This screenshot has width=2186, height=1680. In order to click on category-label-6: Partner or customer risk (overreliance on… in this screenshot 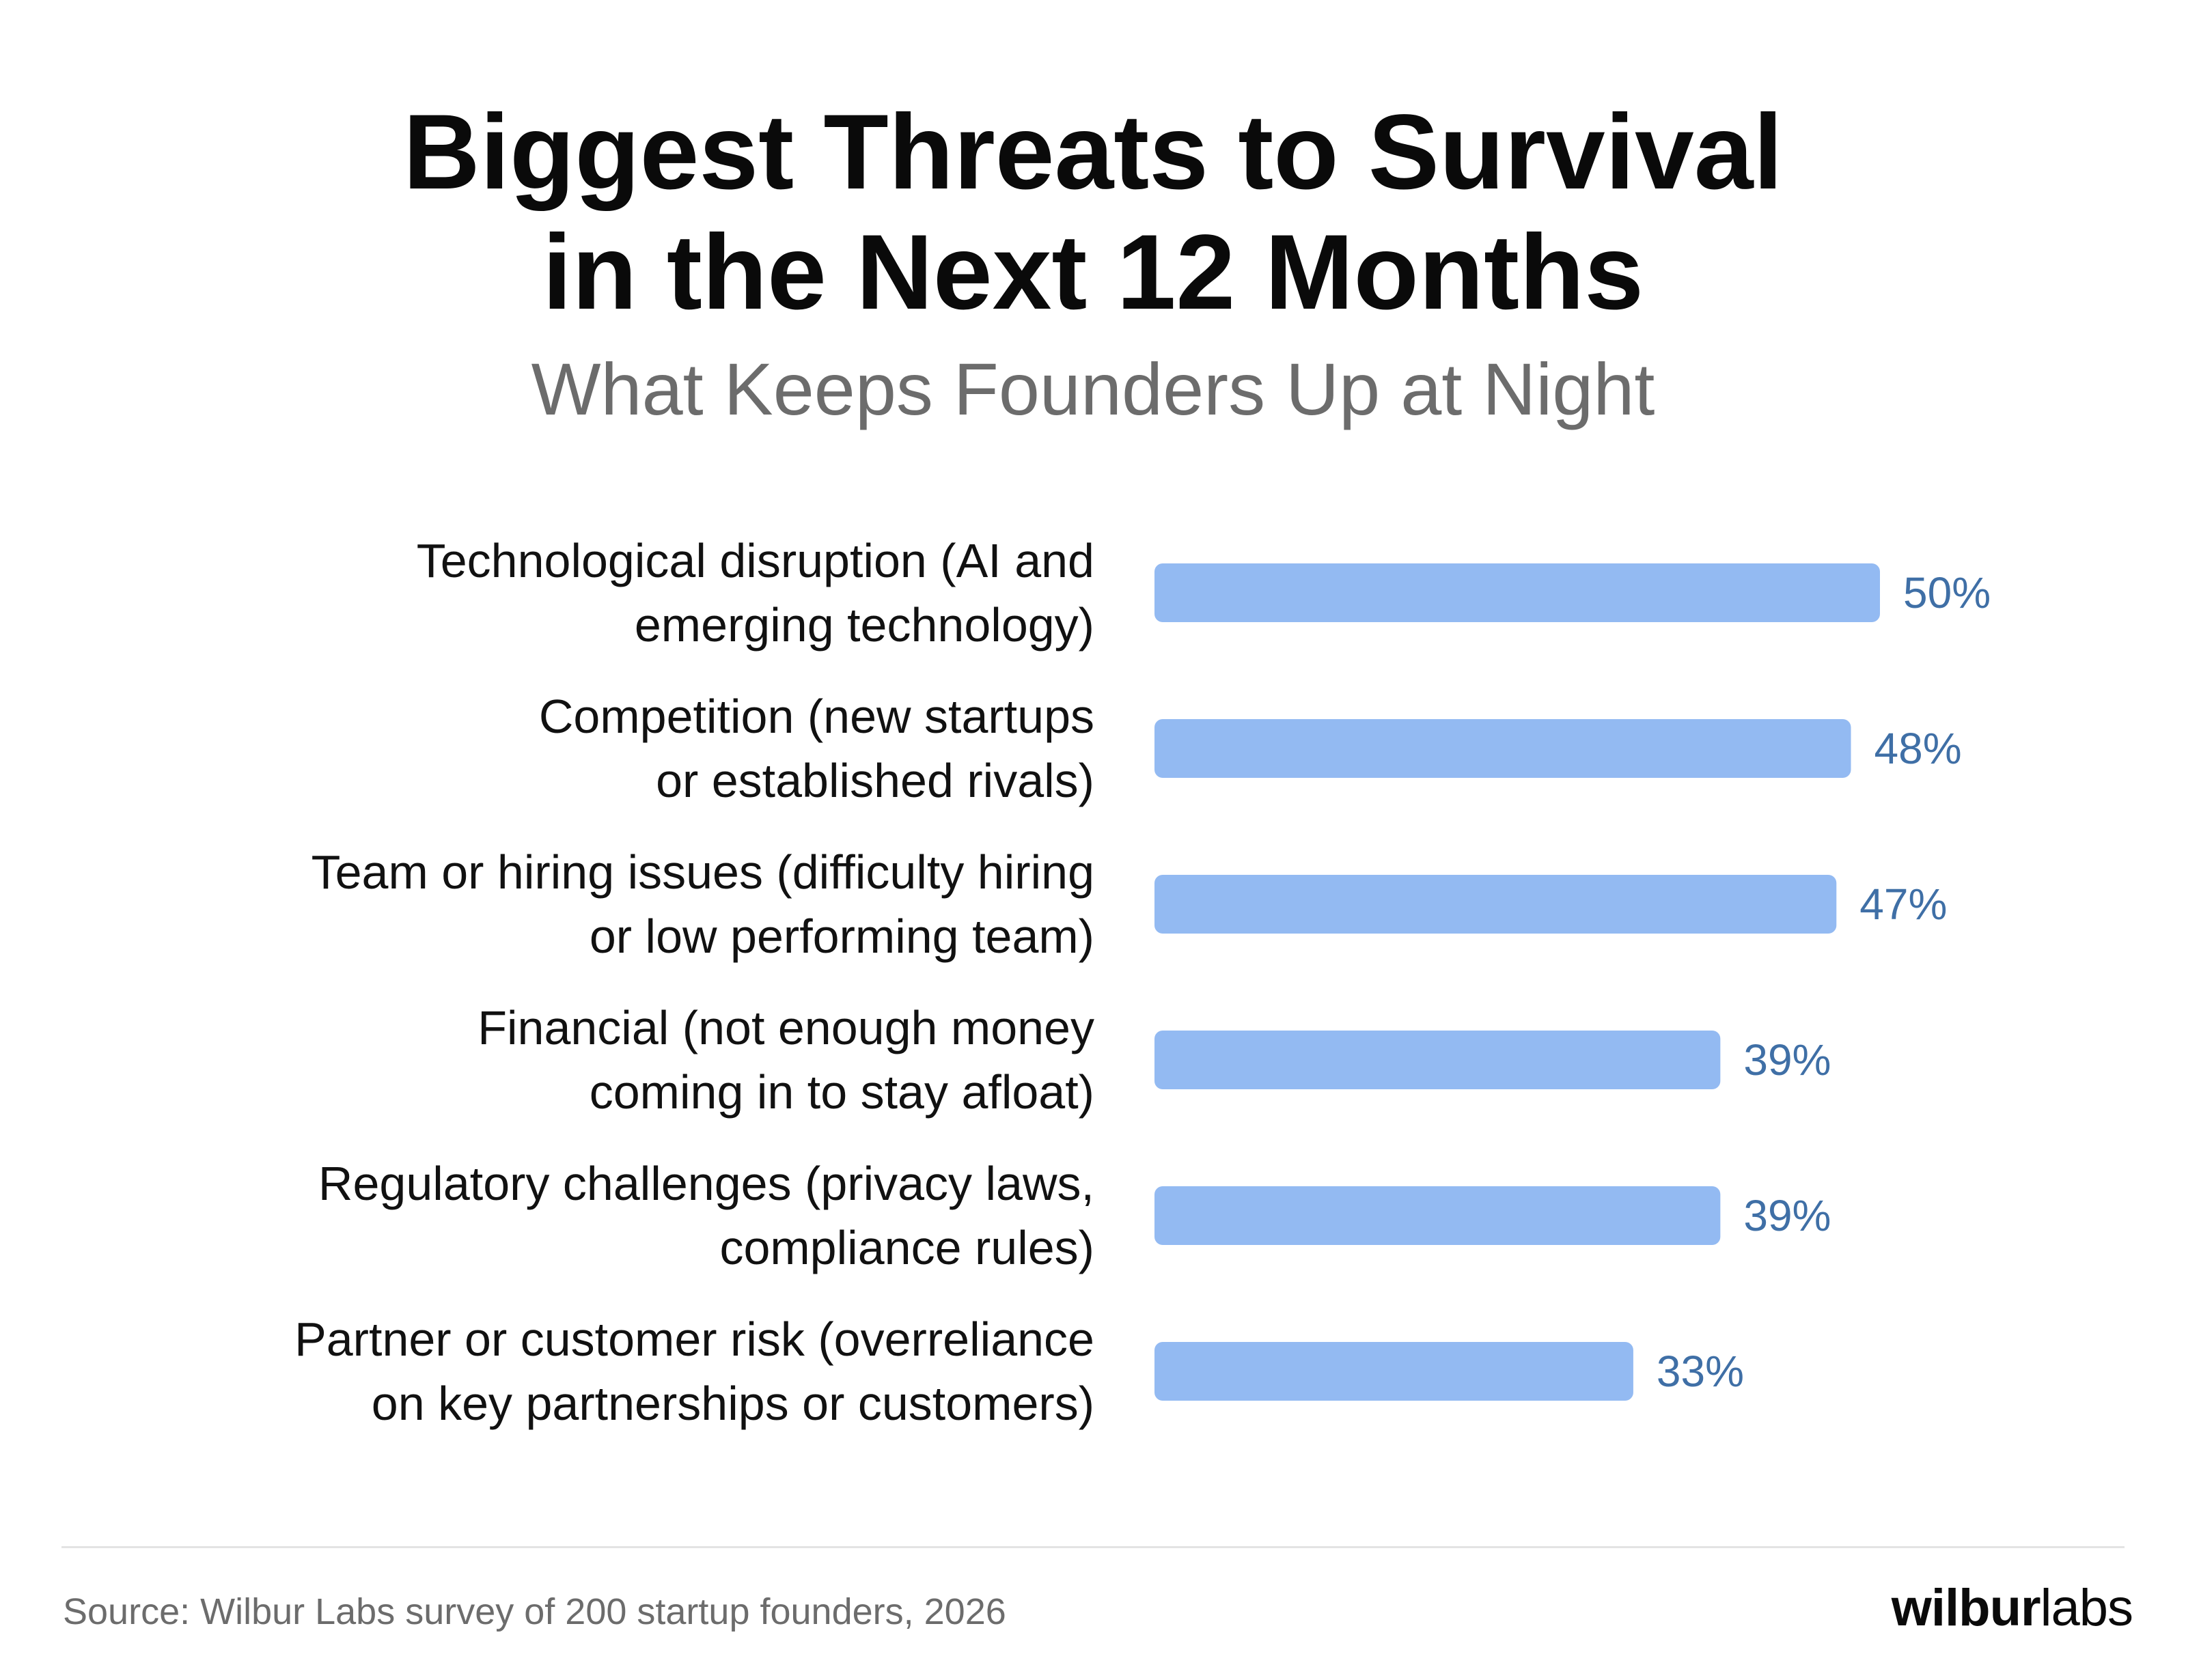, I will do `click(694, 1371)`.